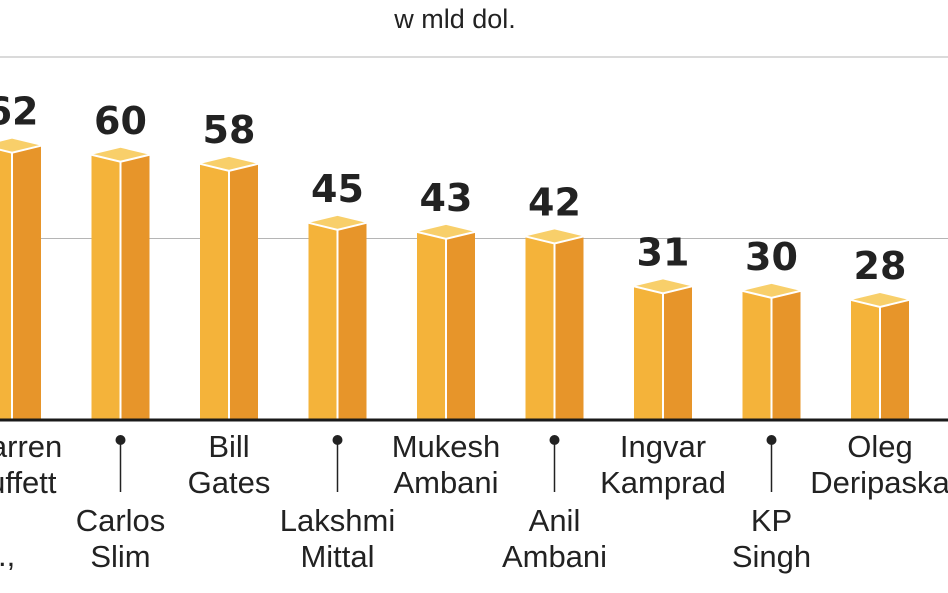  Describe the element at coordinates (229, 130) in the screenshot. I see `data-label-2: 58` at that location.